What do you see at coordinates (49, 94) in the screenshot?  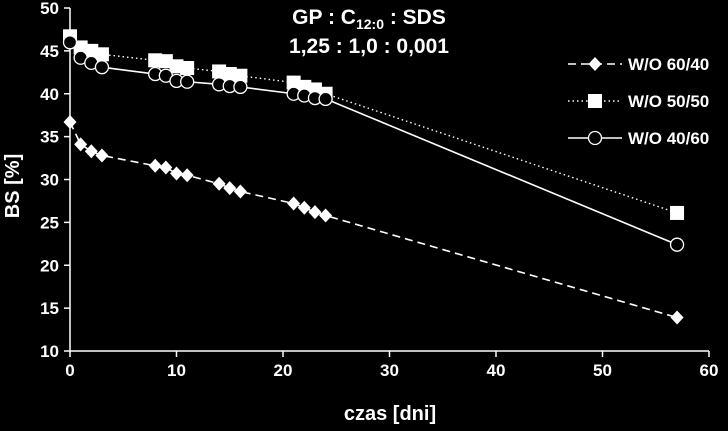 I see `y-tick-label: 40` at bounding box center [49, 94].